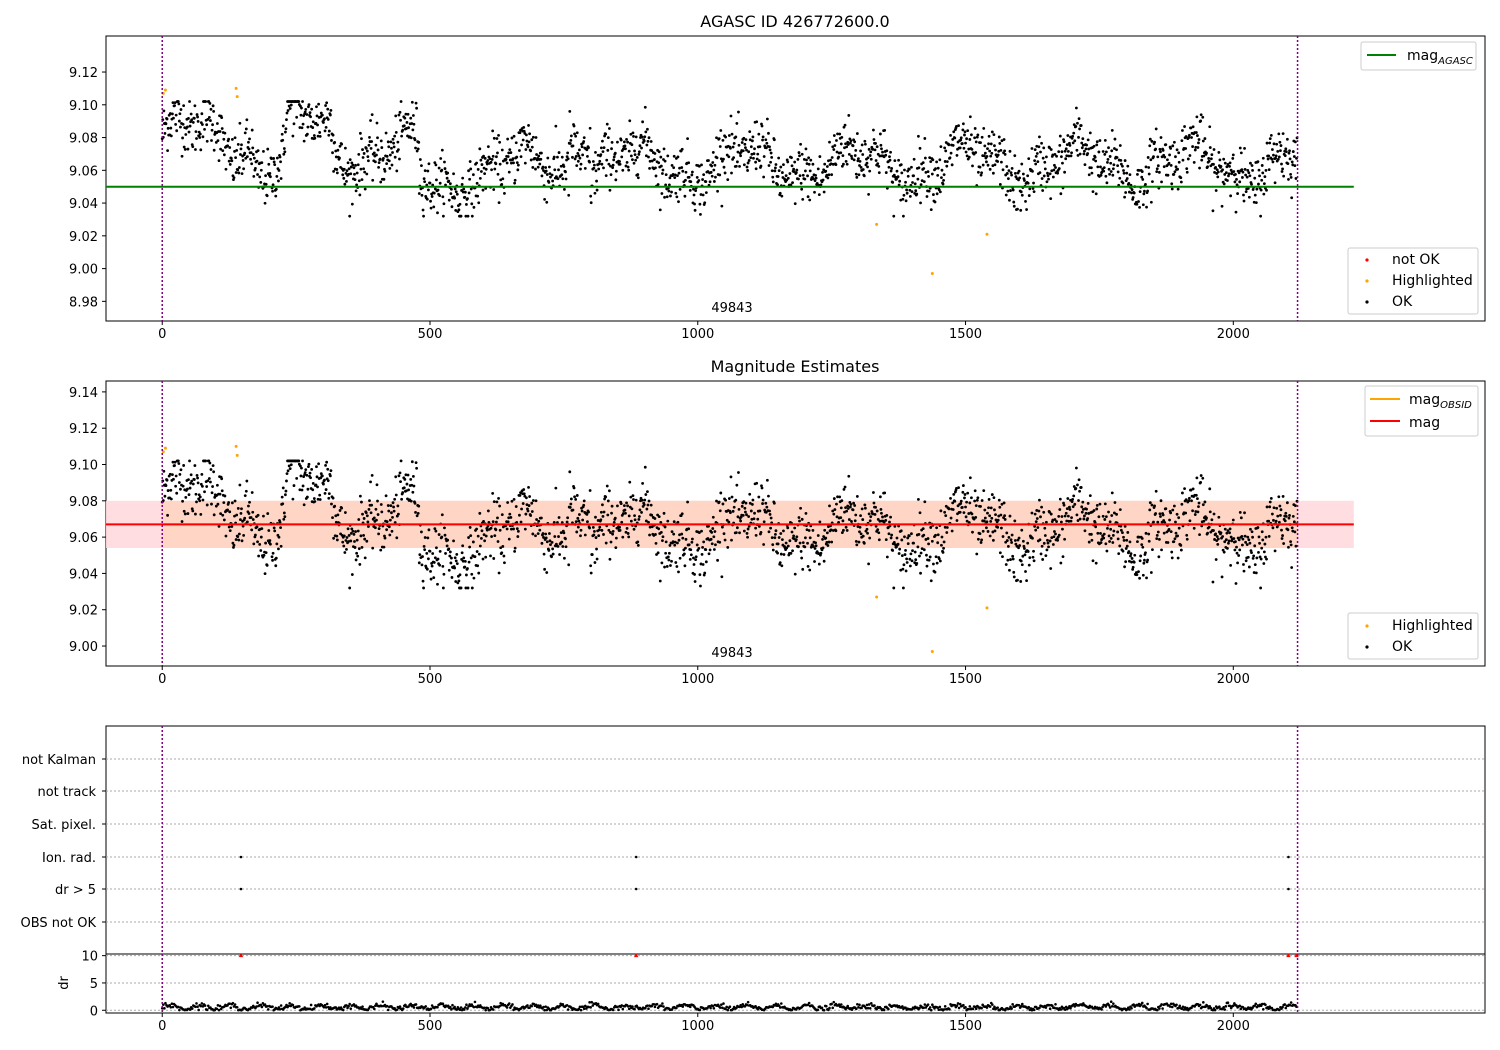 The height and width of the screenshot is (1050, 1500). Describe the element at coordinates (89, 957) in the screenshot. I see `dr-tick-label: 10` at that location.